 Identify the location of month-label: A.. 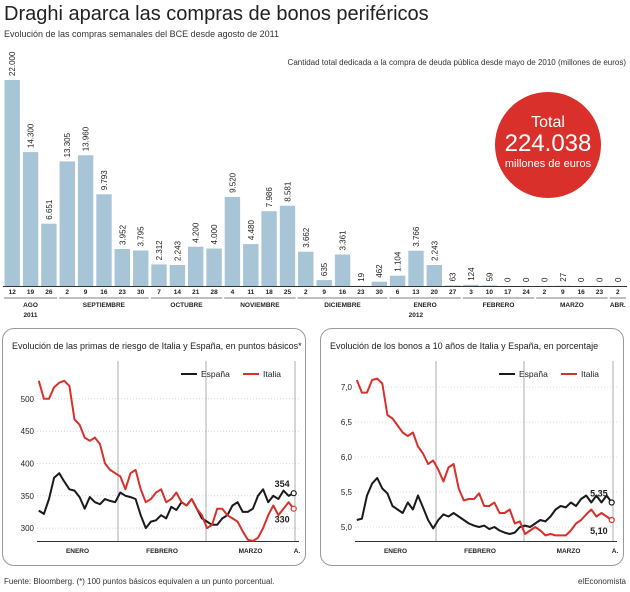
(297, 551).